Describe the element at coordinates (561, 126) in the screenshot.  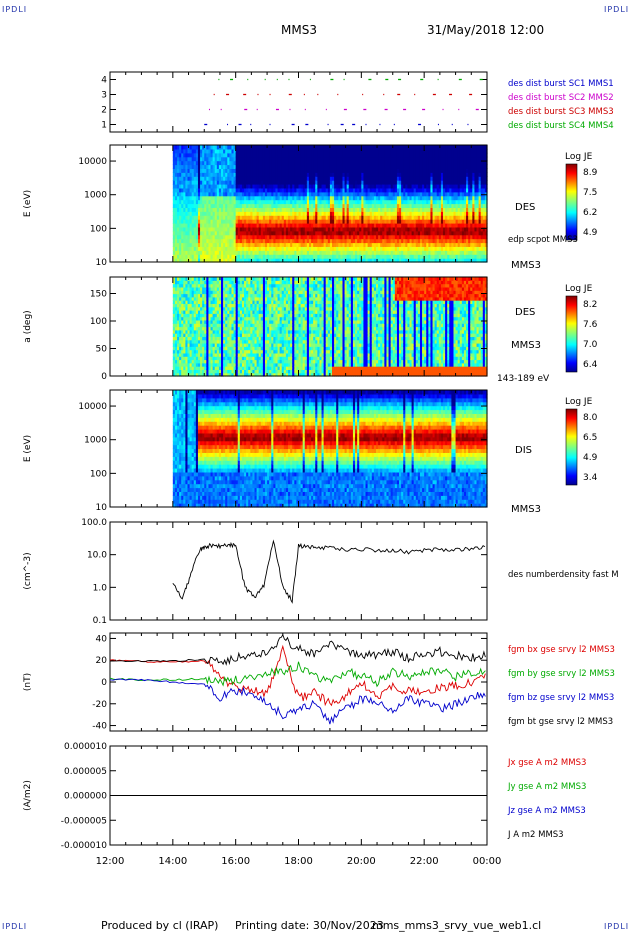
I see `burst-legend-4: des dist burst SC4 MMS4` at that location.